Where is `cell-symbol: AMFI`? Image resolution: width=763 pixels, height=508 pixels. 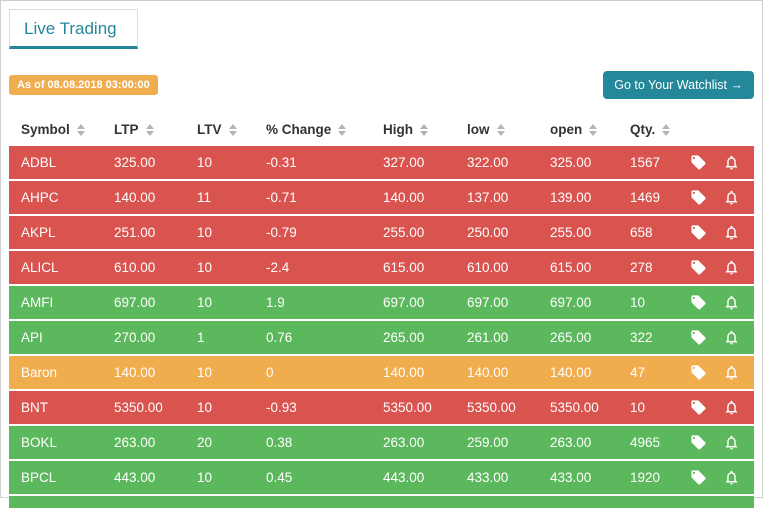
cell-symbol: AMFI is located at coordinates (37, 302).